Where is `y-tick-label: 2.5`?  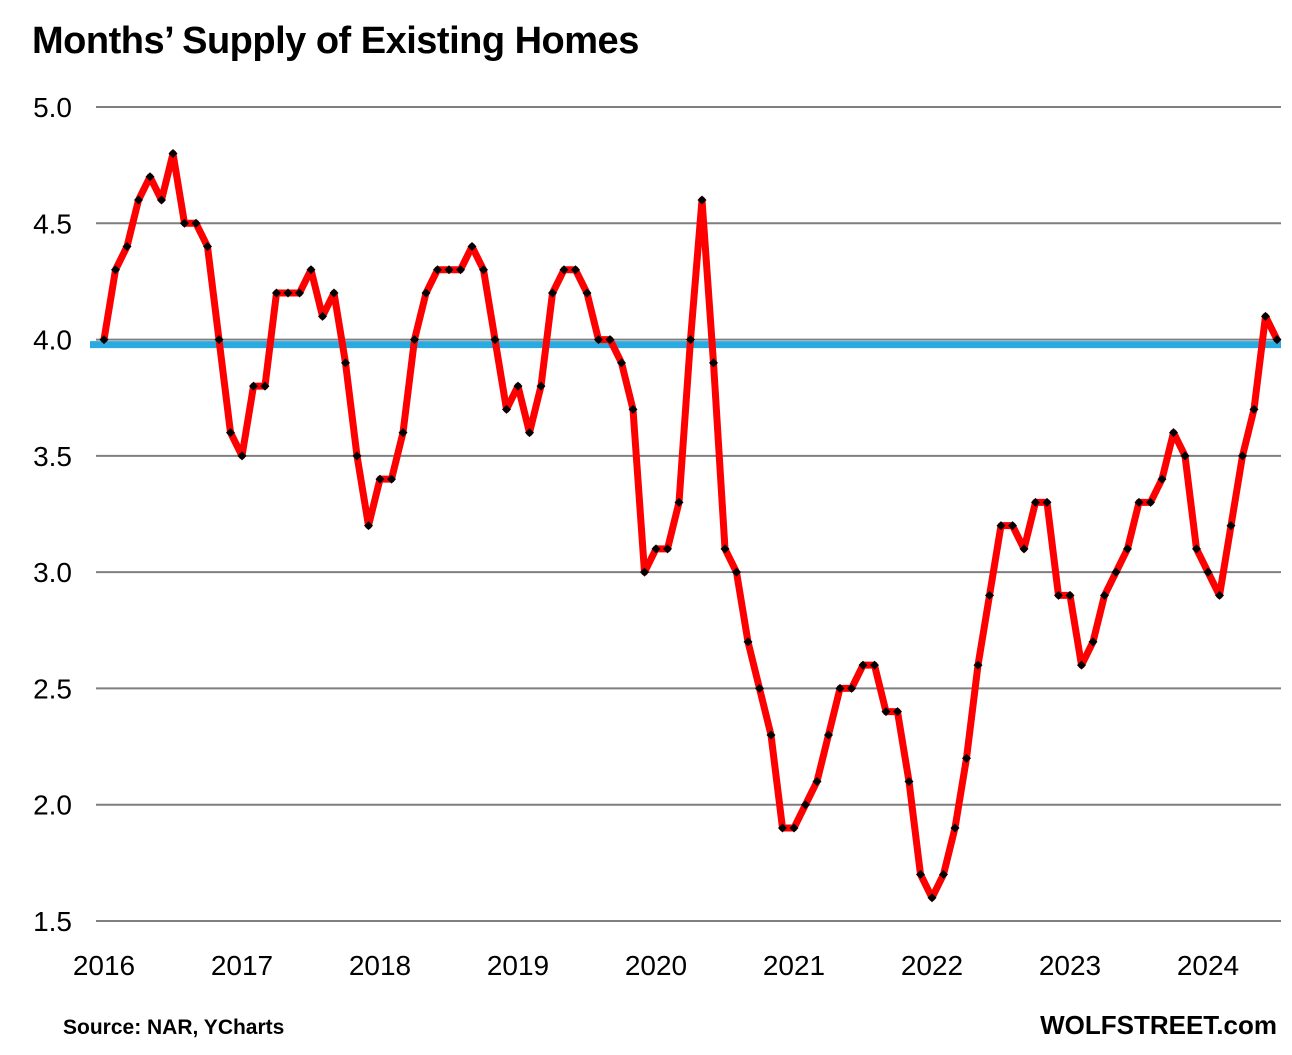 y-tick-label: 2.5 is located at coordinates (52, 688).